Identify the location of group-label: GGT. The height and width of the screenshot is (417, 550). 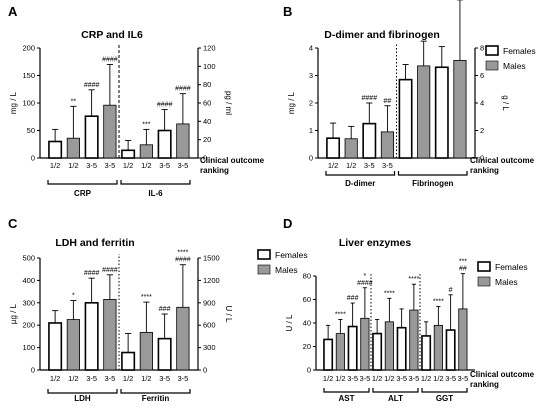
(444, 398).